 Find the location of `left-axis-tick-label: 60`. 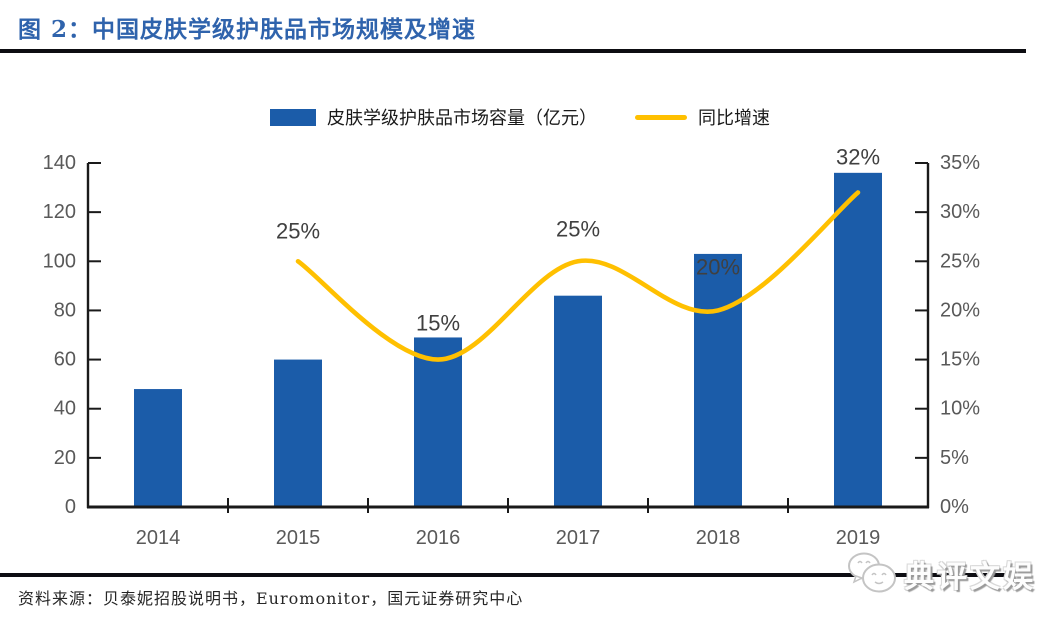

left-axis-tick-label: 60 is located at coordinates (65, 360).